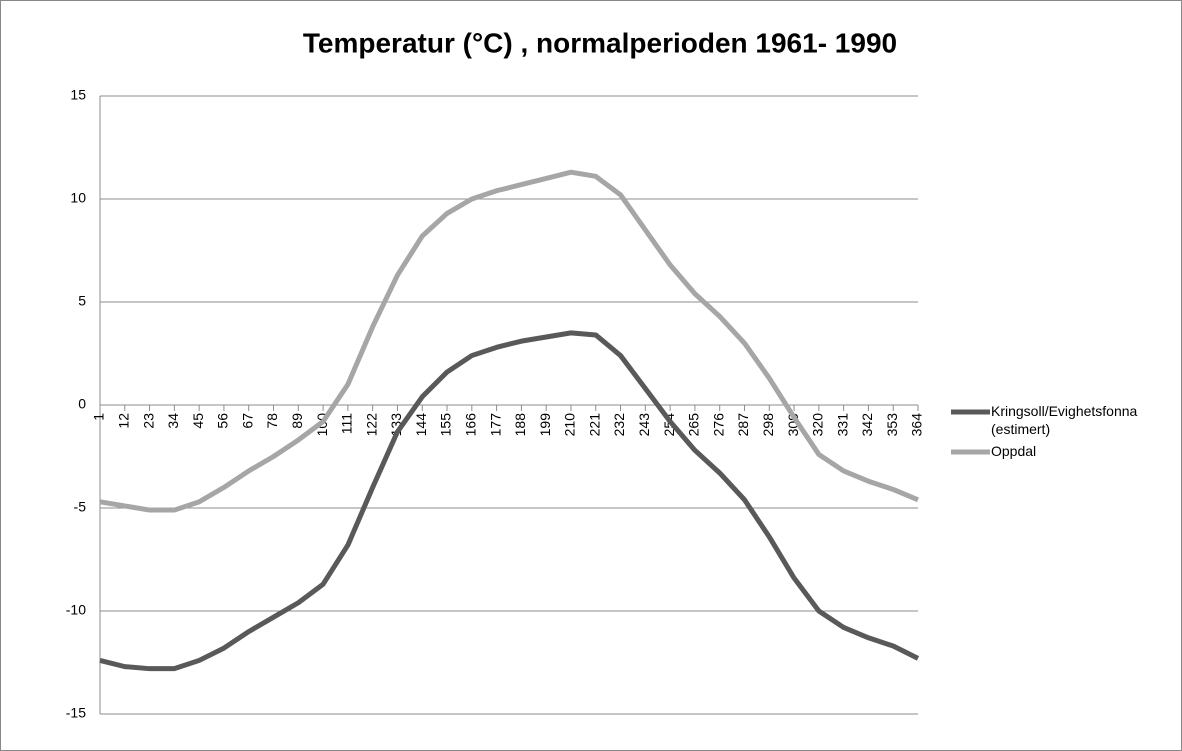 This screenshot has width=1182, height=751. What do you see at coordinates (570, 425) in the screenshot?
I see `x-tick-label: 210` at bounding box center [570, 425].